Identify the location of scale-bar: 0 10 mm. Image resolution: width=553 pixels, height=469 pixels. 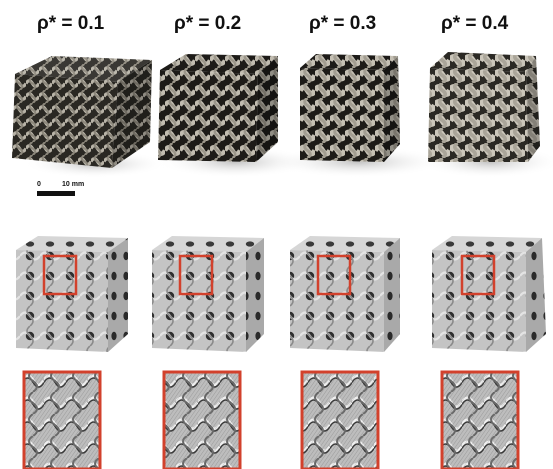
(72, 192).